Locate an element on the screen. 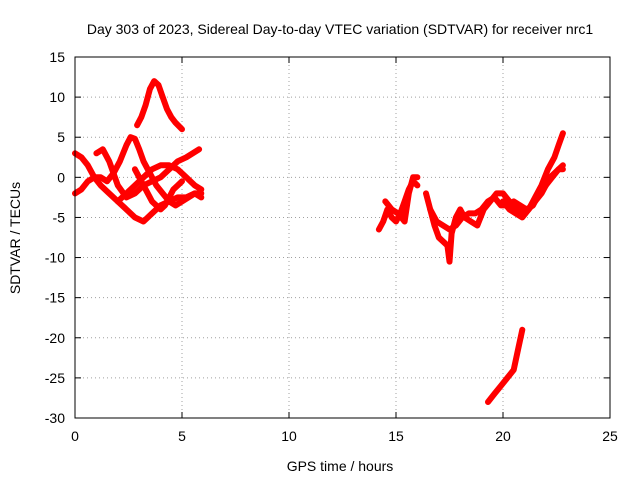  x-tick-label: 5 is located at coordinates (182, 436).